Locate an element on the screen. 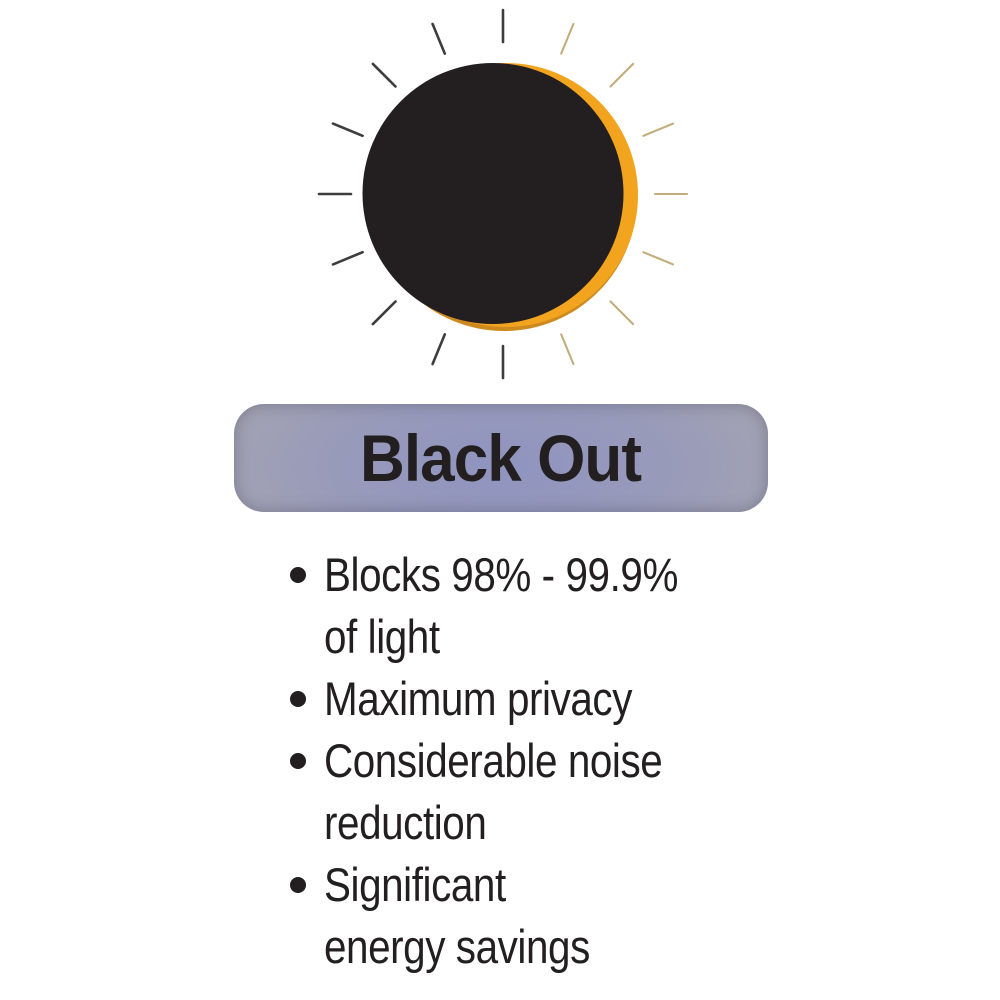 The height and width of the screenshot is (1000, 1000). feature-text: Significant energy savings is located at coordinates (457, 915).